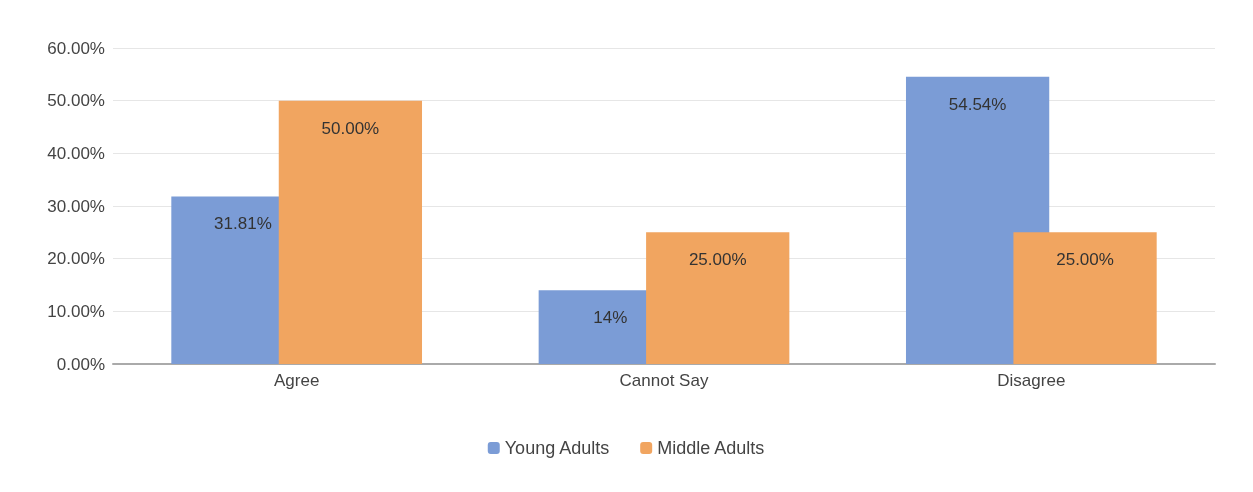  What do you see at coordinates (664, 380) in the screenshot?
I see `x-tick-label: Cannot Say` at bounding box center [664, 380].